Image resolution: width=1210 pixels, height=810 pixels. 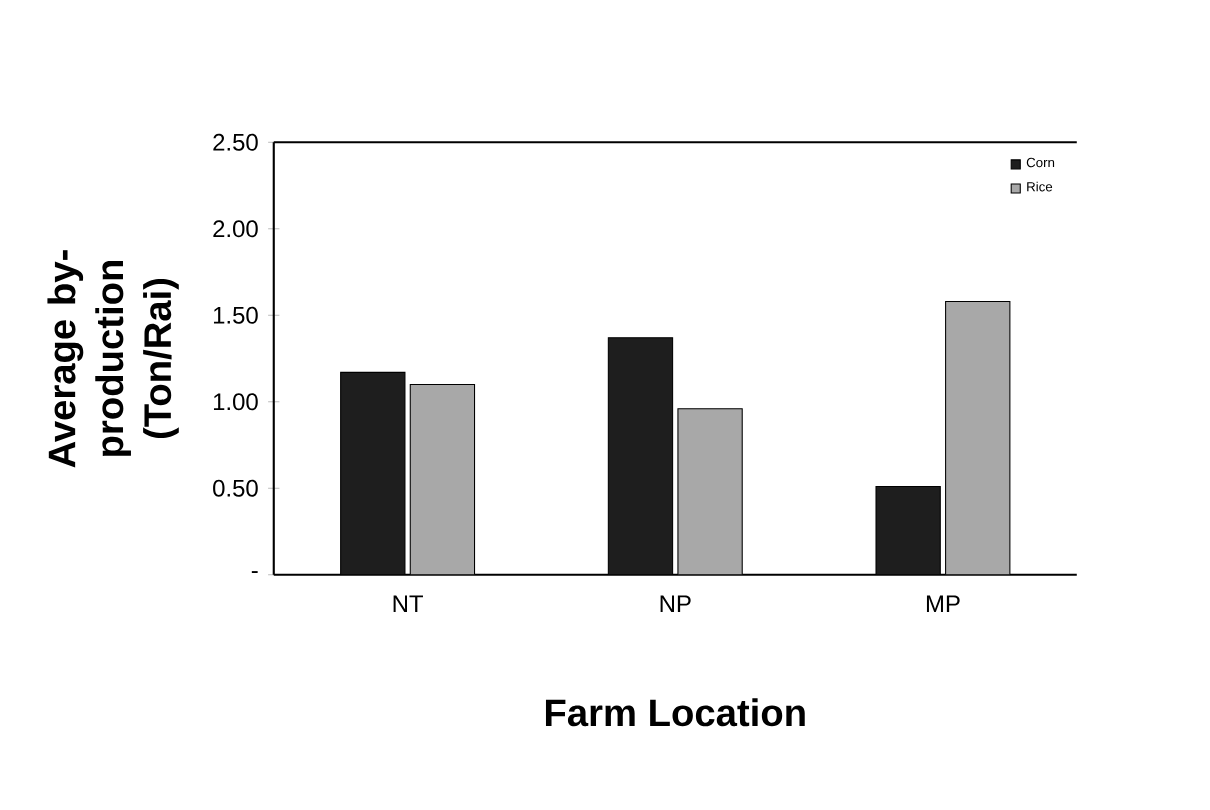 What do you see at coordinates (235, 489) in the screenshot?
I see `y-tick-label: 0.50` at bounding box center [235, 489].